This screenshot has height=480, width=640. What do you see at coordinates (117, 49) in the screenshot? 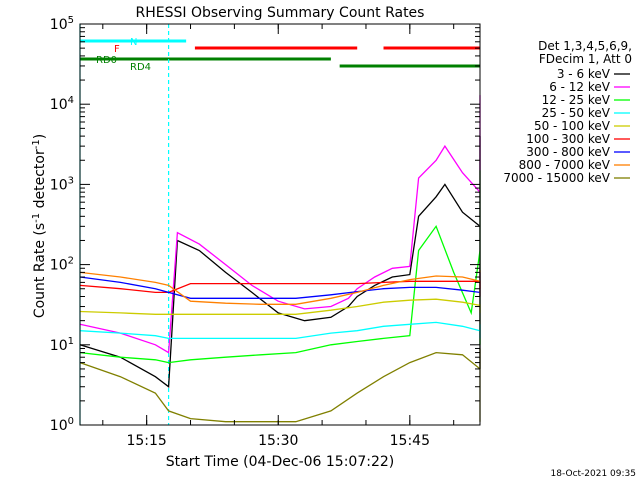
I see `flag-label-f: F` at bounding box center [117, 49].